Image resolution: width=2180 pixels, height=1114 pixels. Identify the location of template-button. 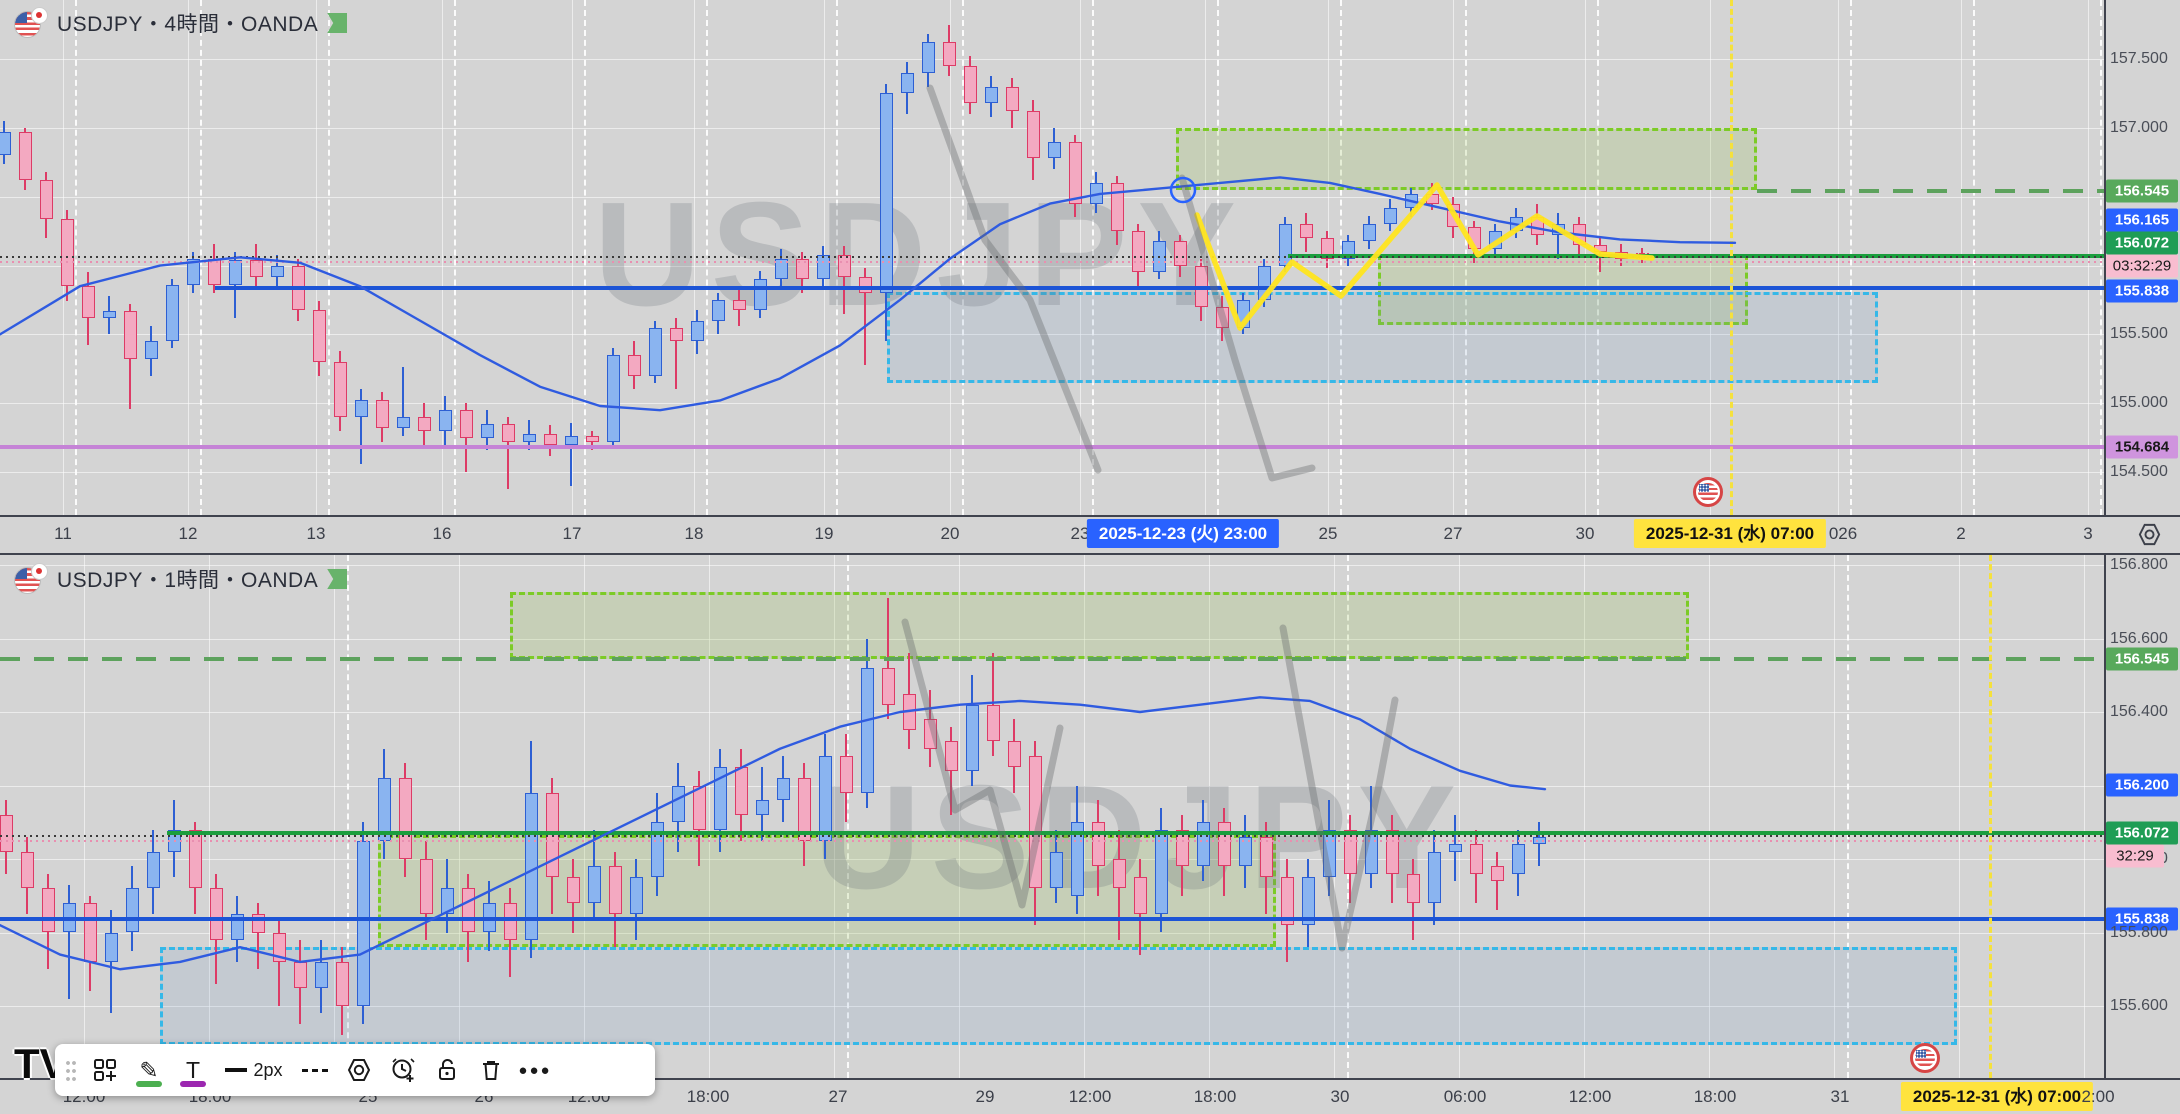
(105, 1070).